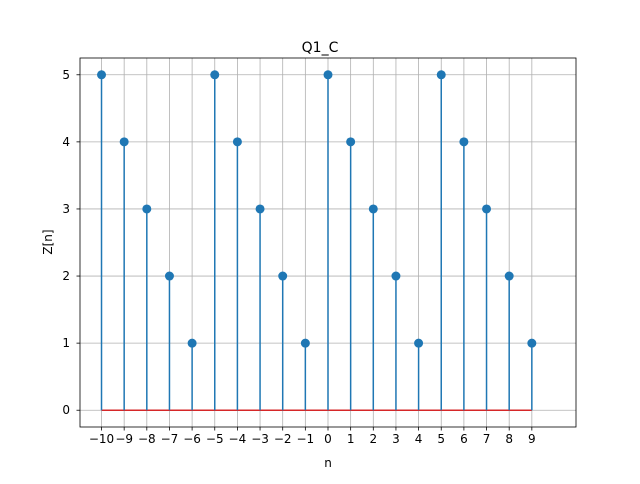 This screenshot has height=484, width=640. Describe the element at coordinates (320, 48) in the screenshot. I see `chart-title: Q1_C` at that location.